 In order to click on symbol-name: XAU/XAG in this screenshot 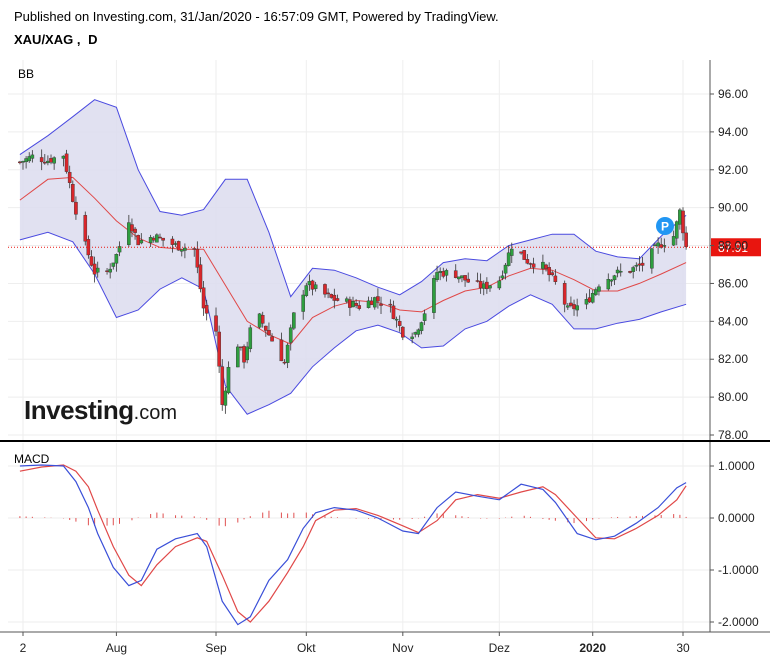, I will do `click(44, 39)`.